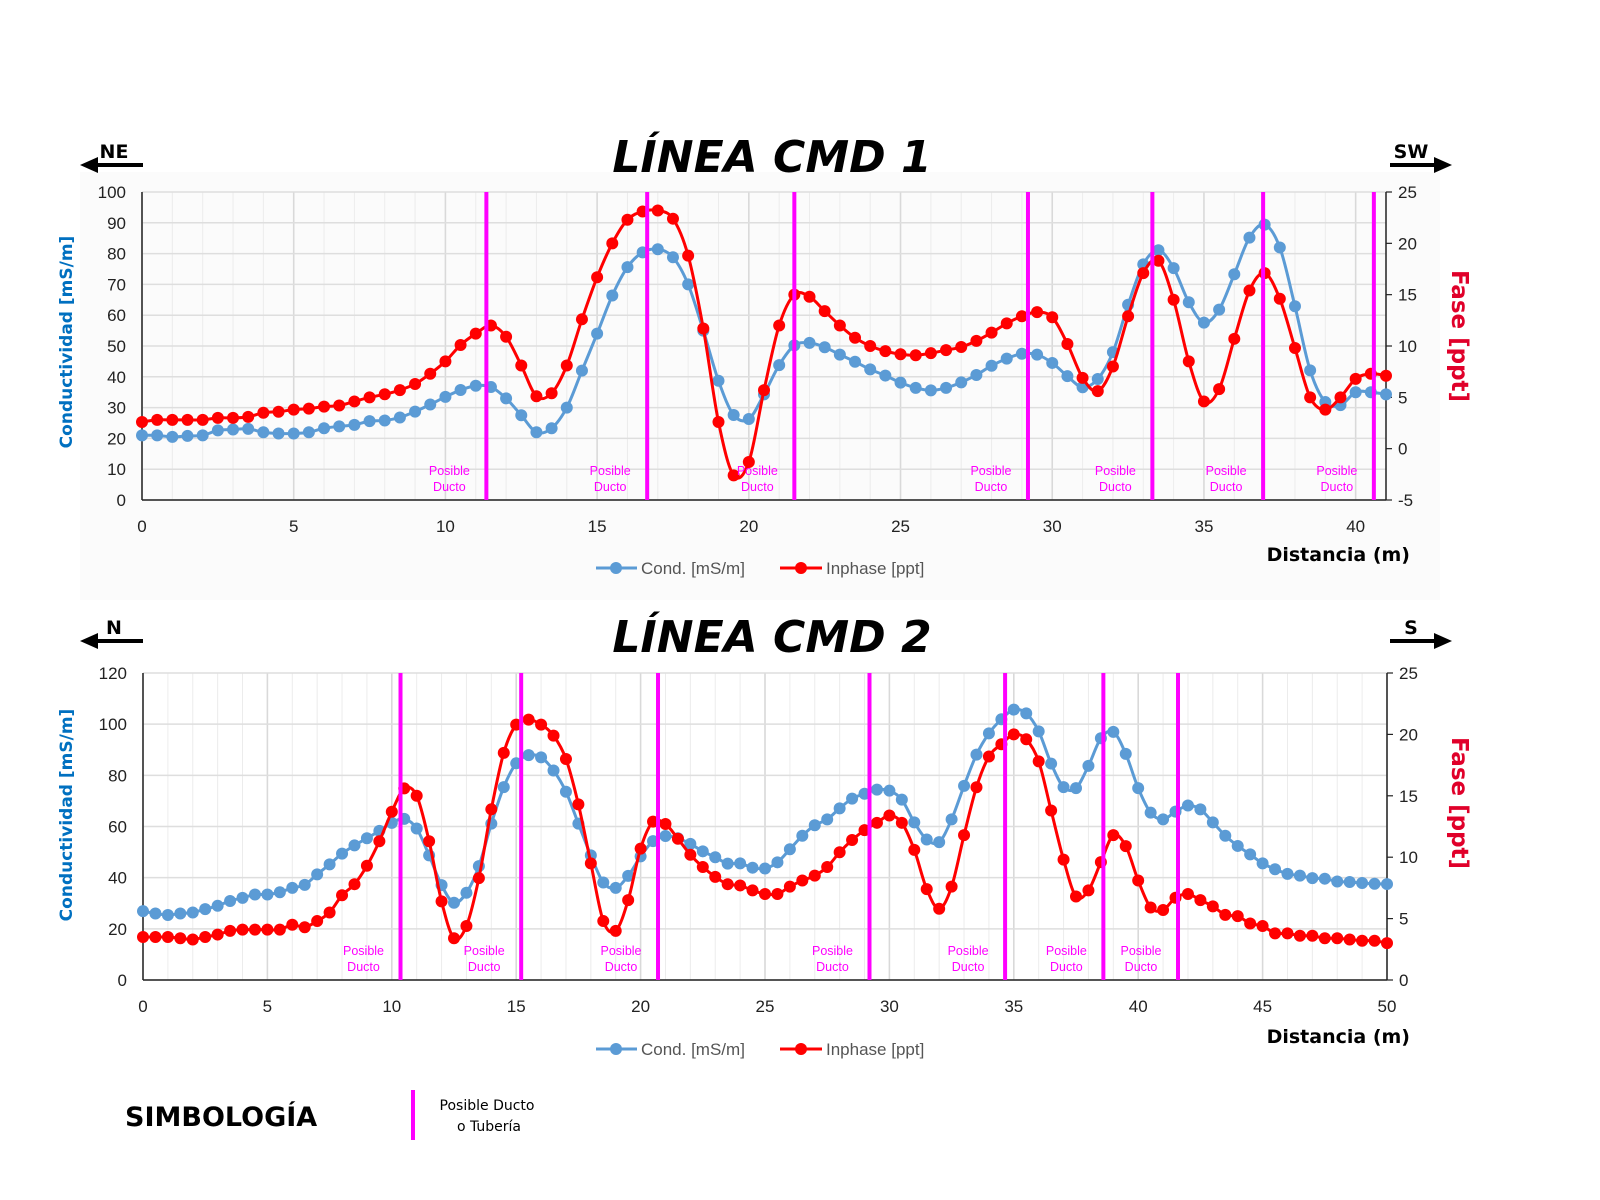 The width and height of the screenshot is (1600, 1200). I want to click on legend-inphase-marker, so click(801, 568).